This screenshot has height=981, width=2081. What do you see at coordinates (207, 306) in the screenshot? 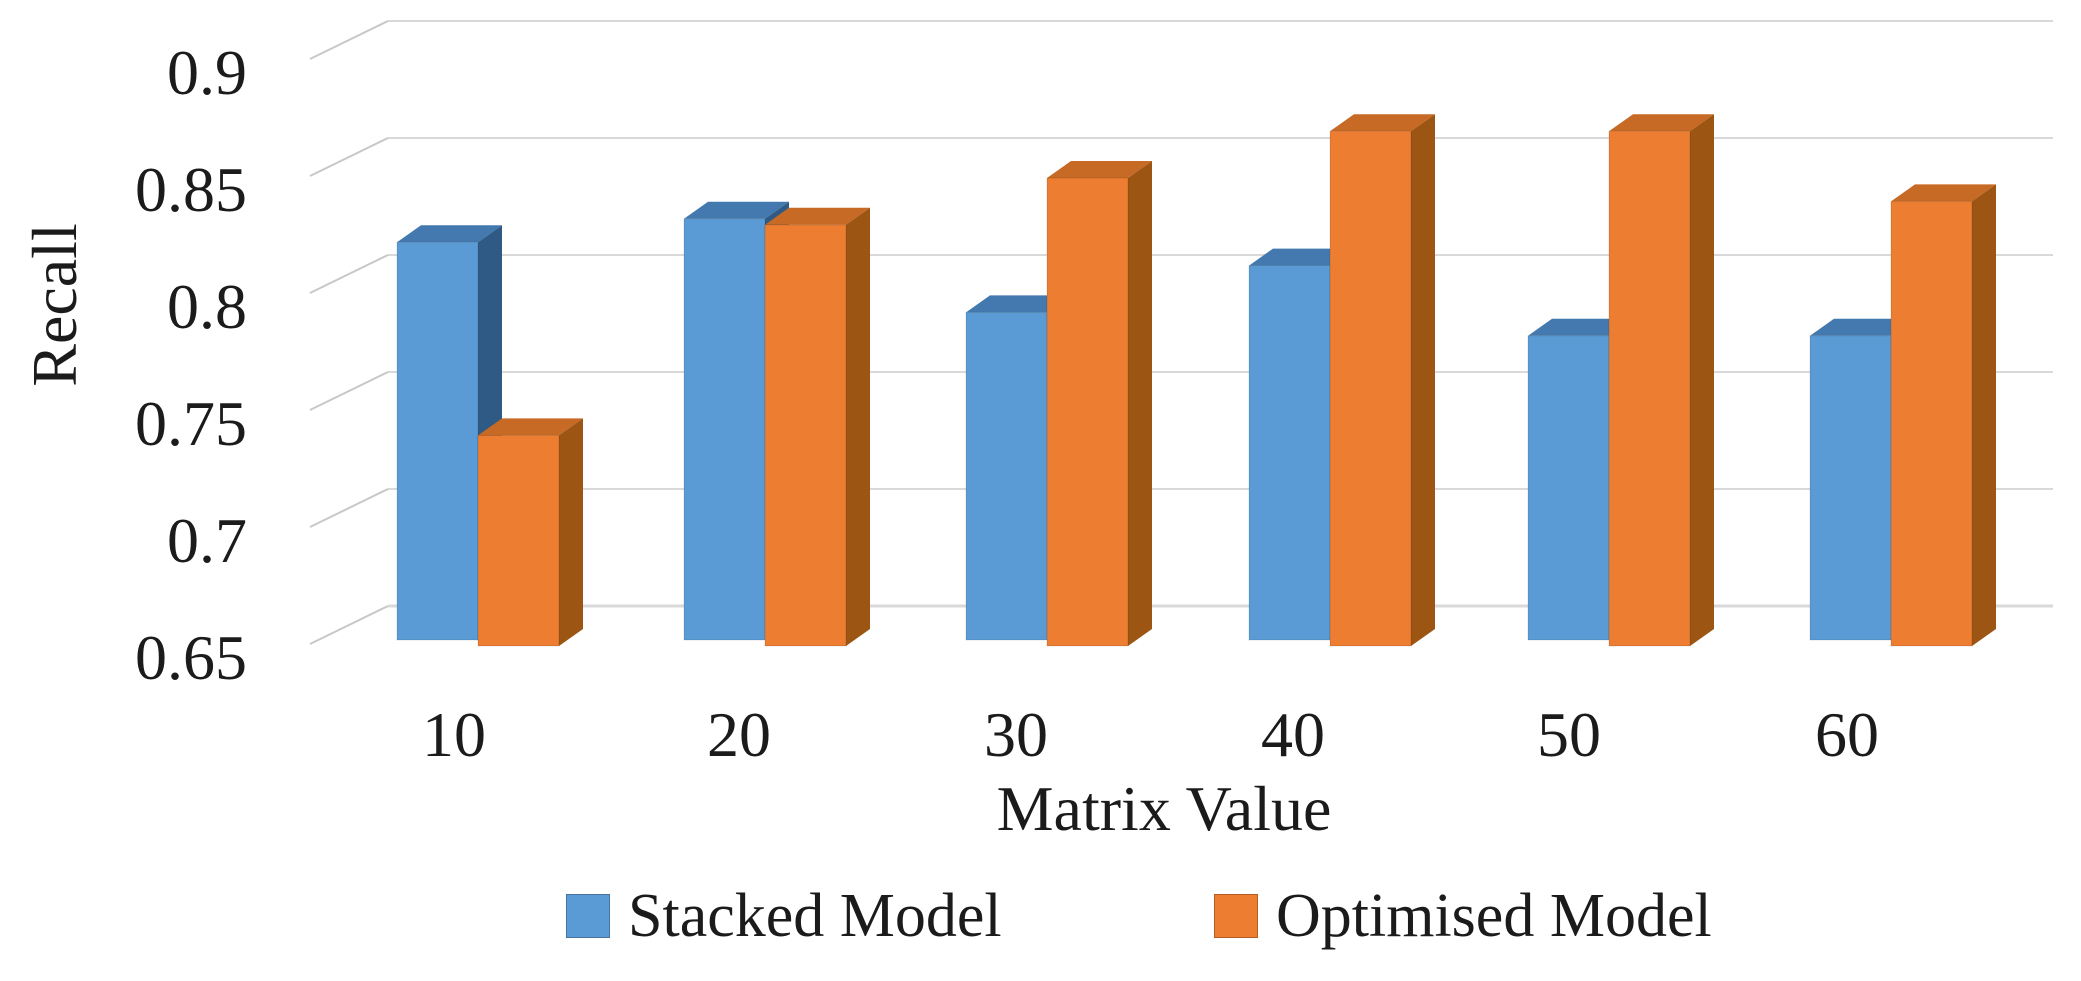
I see `y-tick-label-0.8: 0.8` at bounding box center [207, 306].